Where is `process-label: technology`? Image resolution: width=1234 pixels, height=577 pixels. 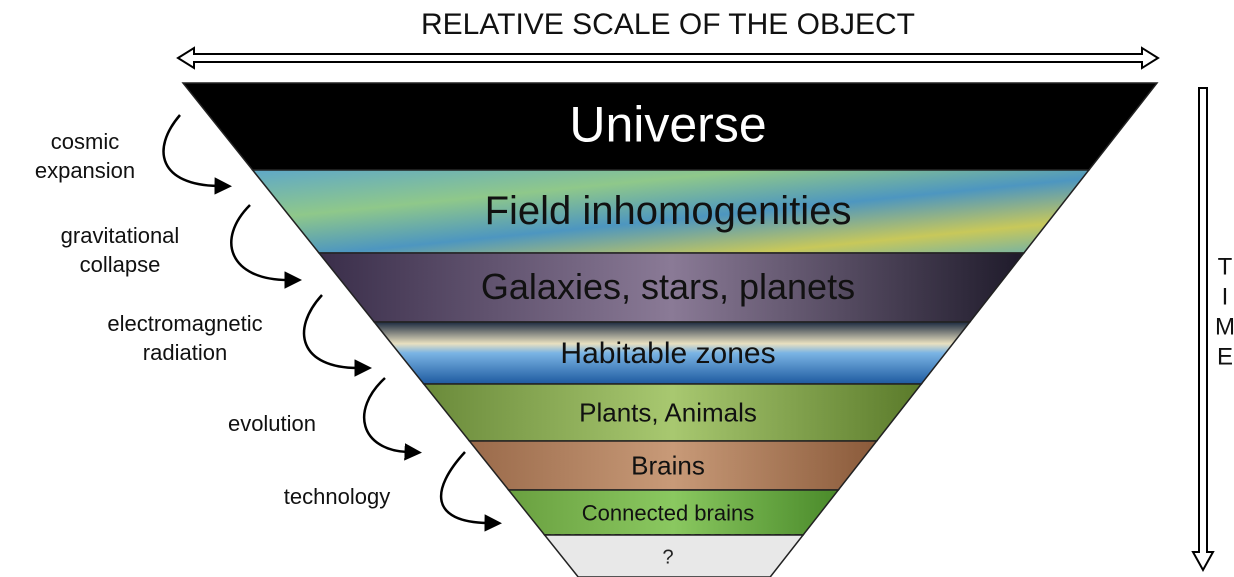
process-label: technology is located at coordinates (337, 496).